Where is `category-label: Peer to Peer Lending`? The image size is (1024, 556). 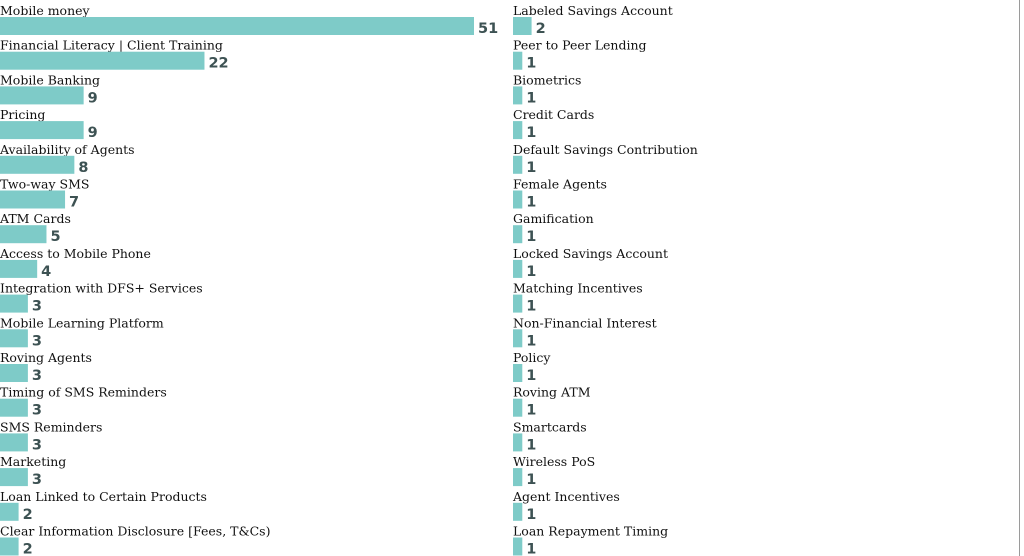
category-label: Peer to Peer Lending is located at coordinates (580, 45).